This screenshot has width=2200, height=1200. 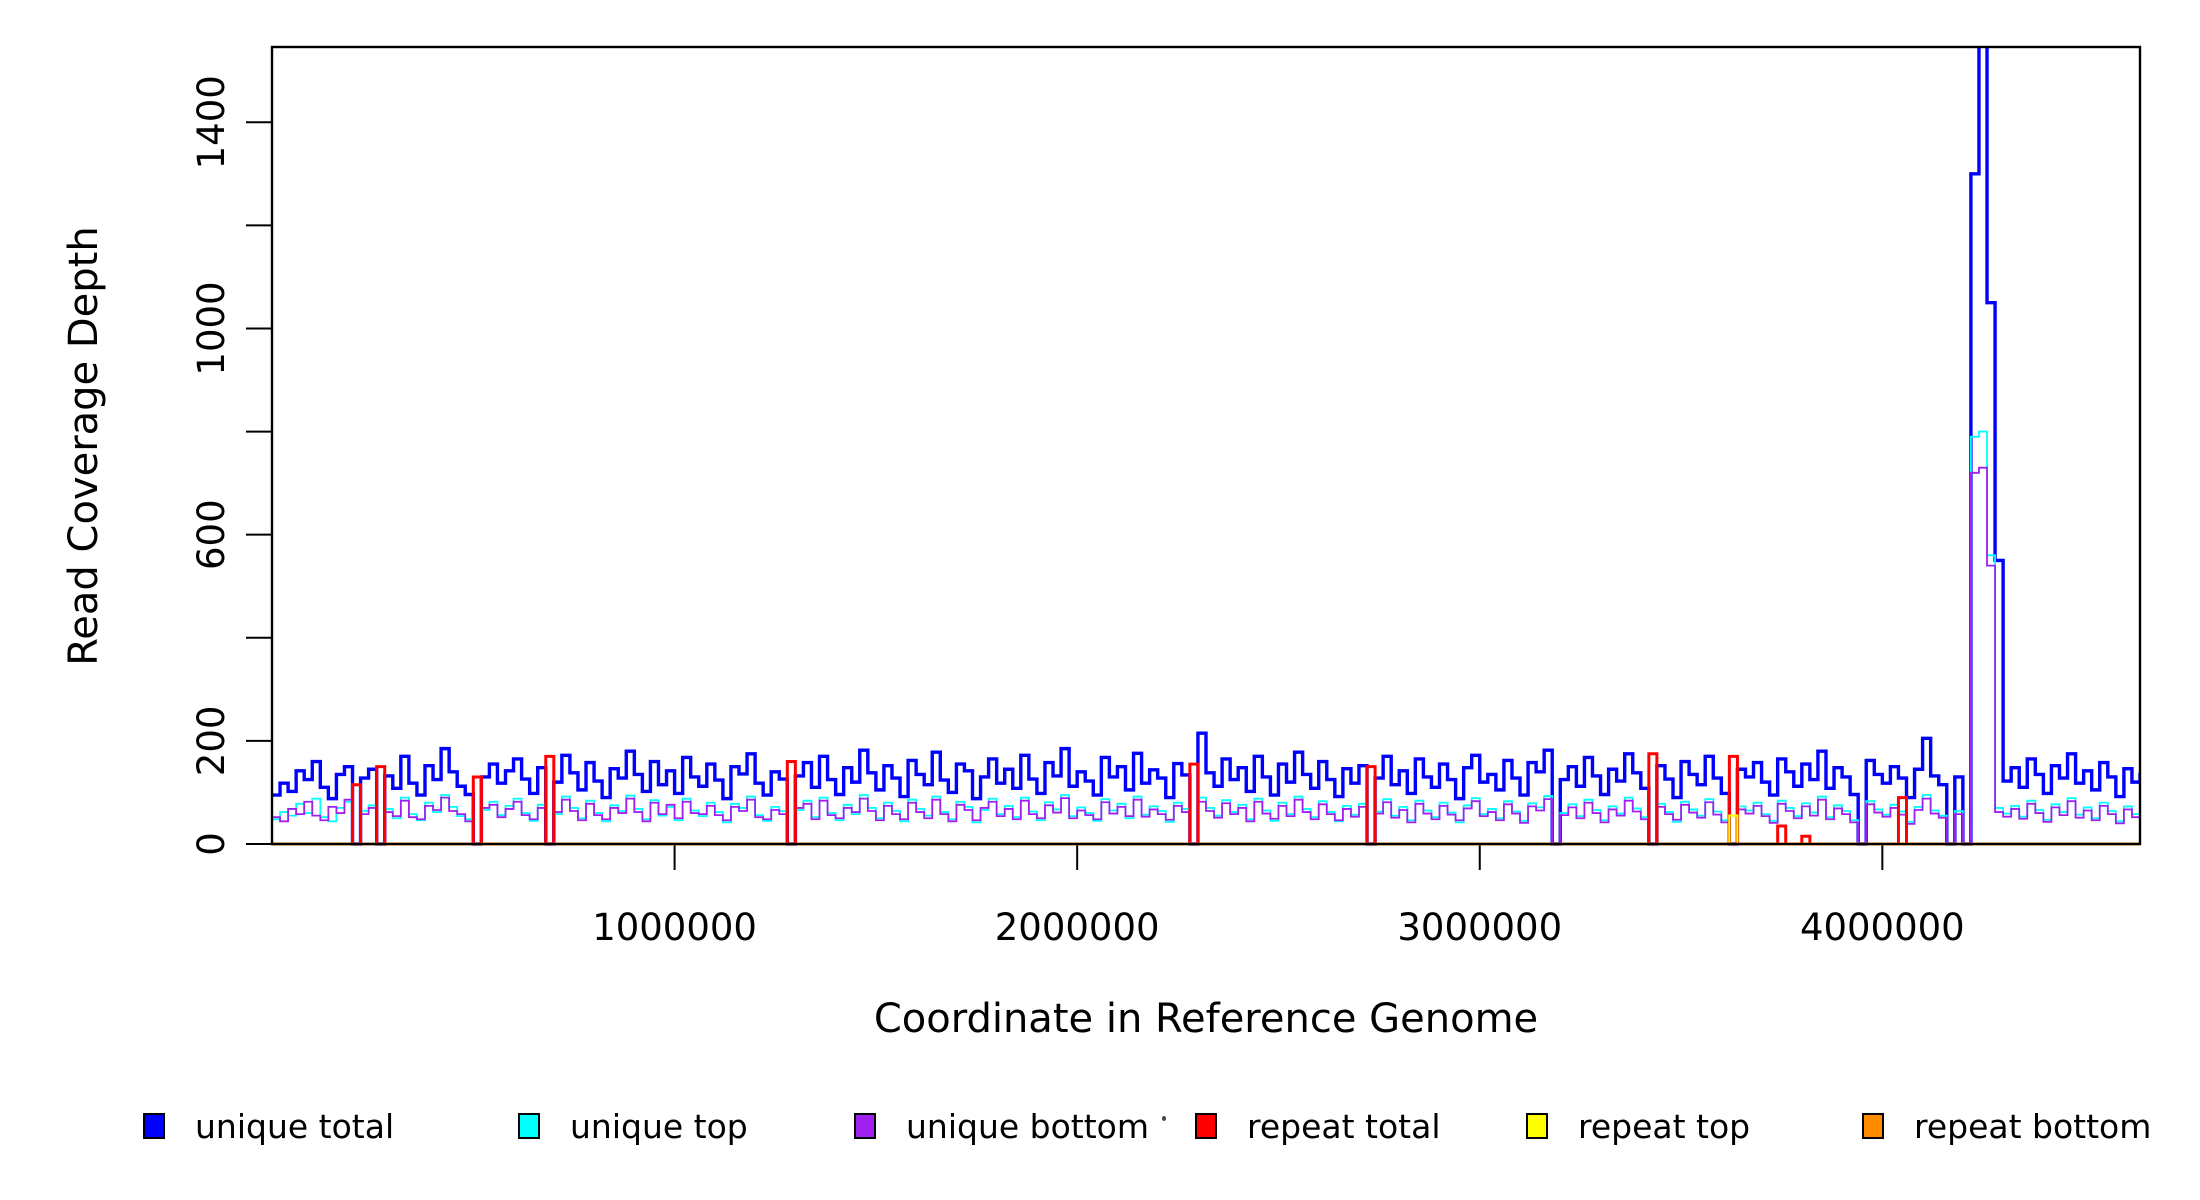 I want to click on stray-dot-artifact, so click(x=1164, y=1118).